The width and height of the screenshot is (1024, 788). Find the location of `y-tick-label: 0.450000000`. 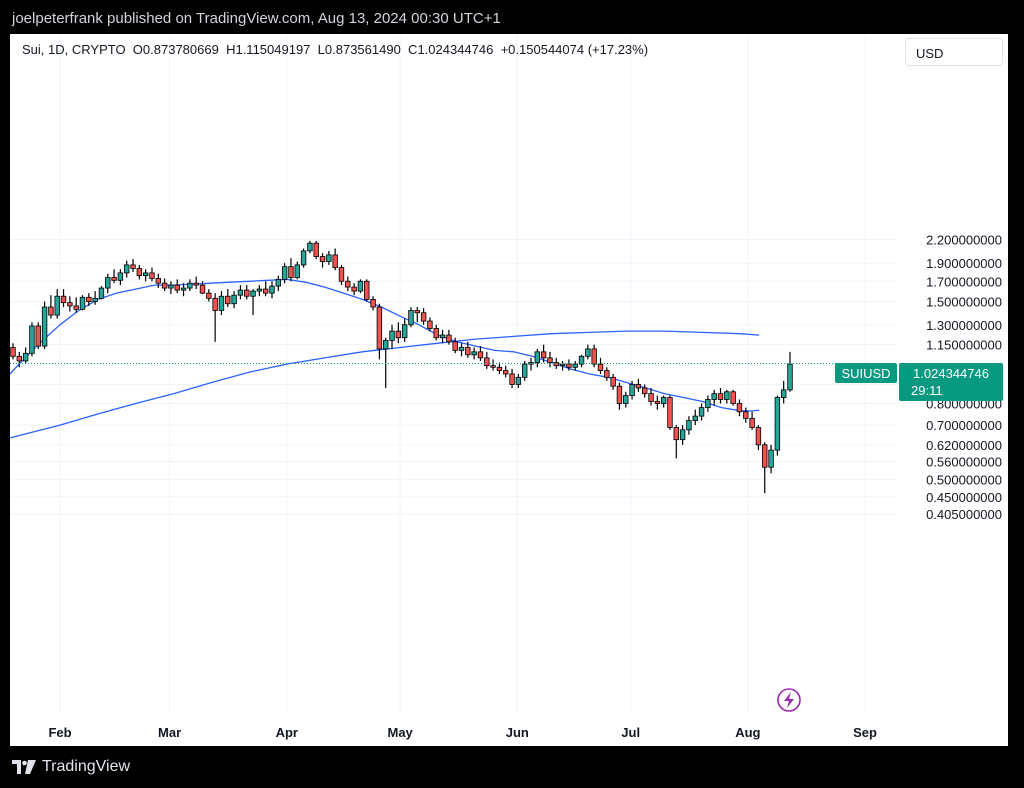

y-tick-label: 0.450000000 is located at coordinates (964, 497).